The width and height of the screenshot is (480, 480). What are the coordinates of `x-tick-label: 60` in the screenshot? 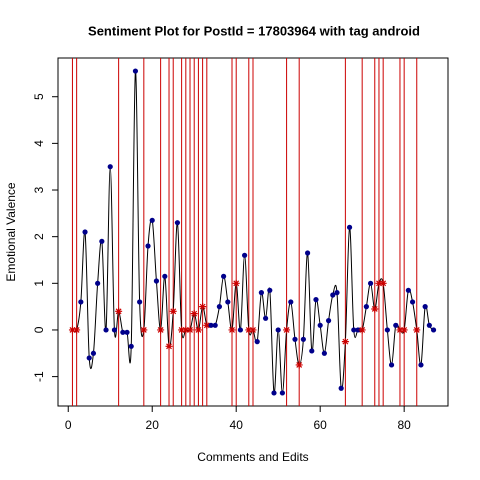 It's located at (321, 425).